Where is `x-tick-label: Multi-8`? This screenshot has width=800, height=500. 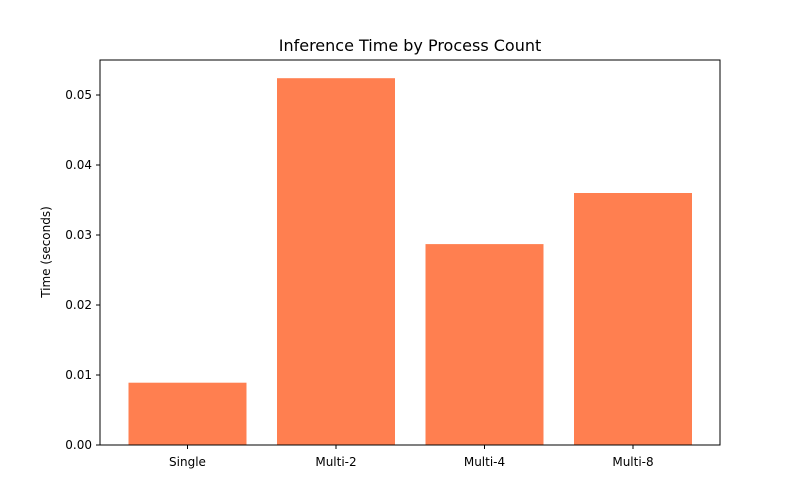
x-tick-label: Multi-8 is located at coordinates (632, 462).